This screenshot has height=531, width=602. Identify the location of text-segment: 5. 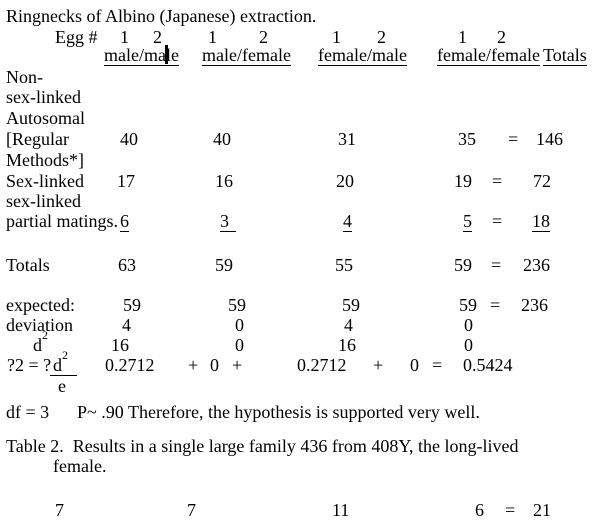
(467, 222).